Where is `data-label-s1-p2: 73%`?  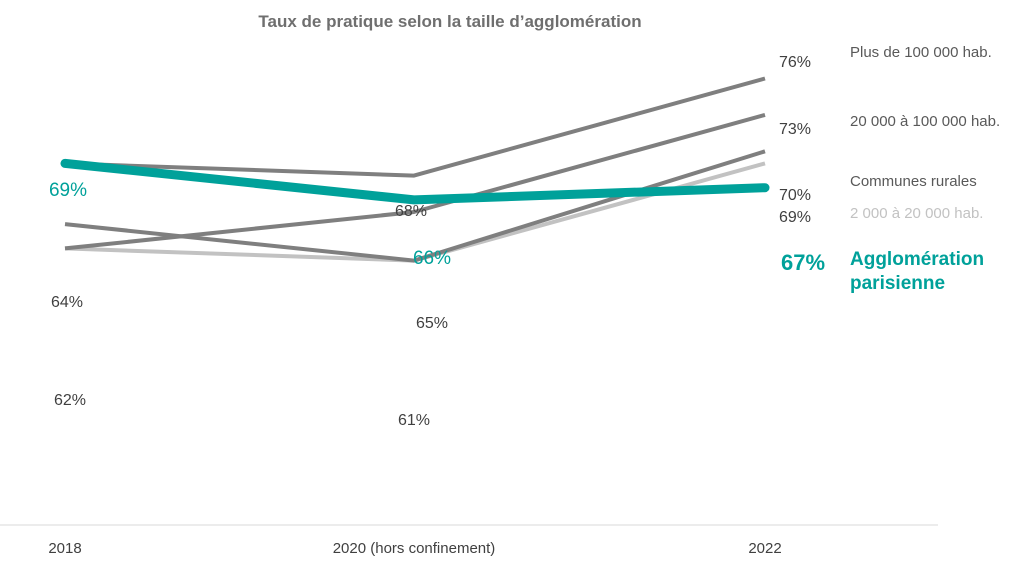 data-label-s1-p2: 73% is located at coordinates (795, 129).